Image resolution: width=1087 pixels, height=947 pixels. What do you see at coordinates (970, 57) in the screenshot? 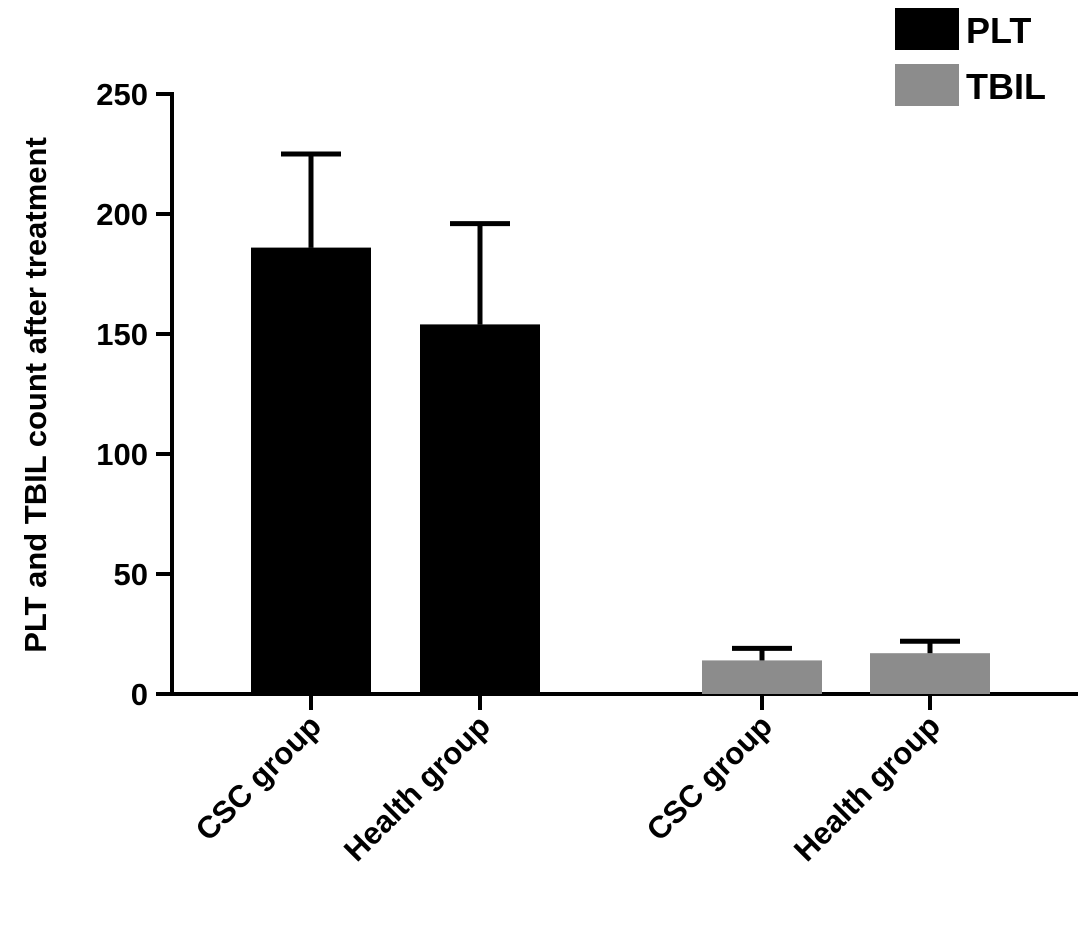
I see `legend: PLT TBIL` at bounding box center [970, 57].